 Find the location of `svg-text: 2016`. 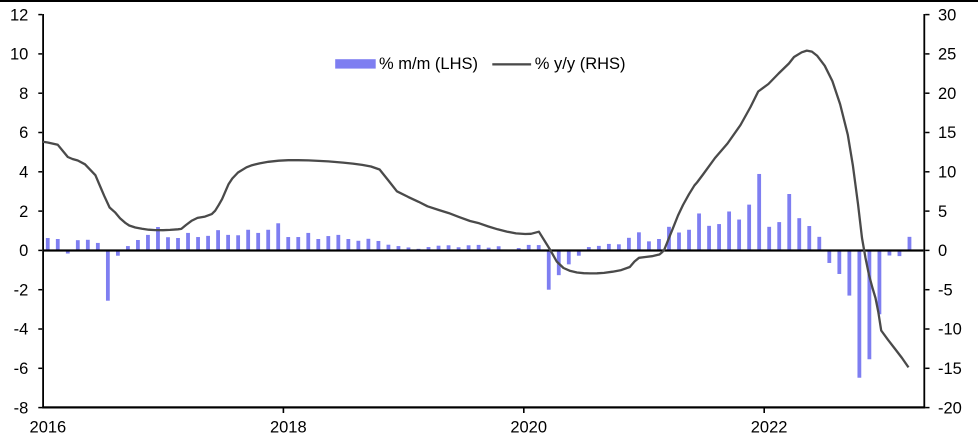

svg-text: 2016 is located at coordinates (48, 428).